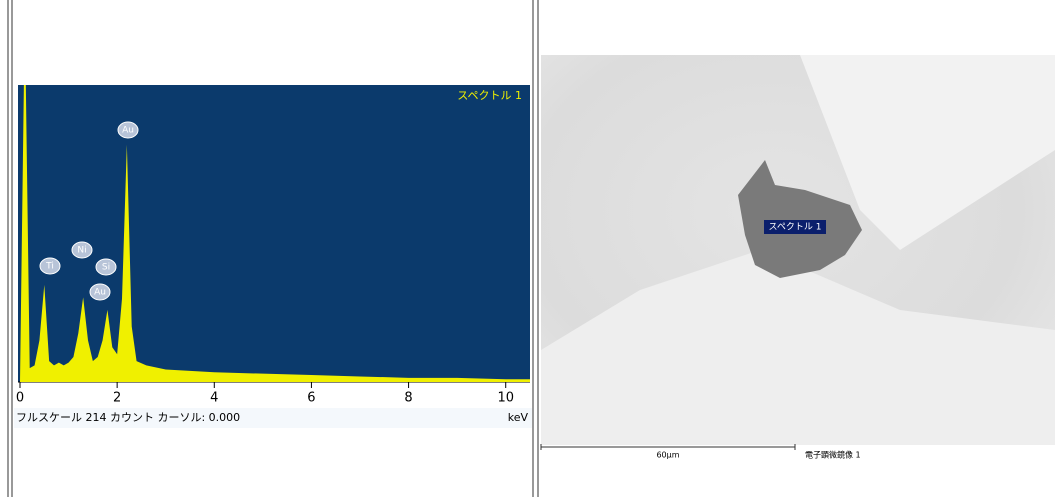  Describe the element at coordinates (518, 417) in the screenshot. I see `unit-label: keV` at that location.